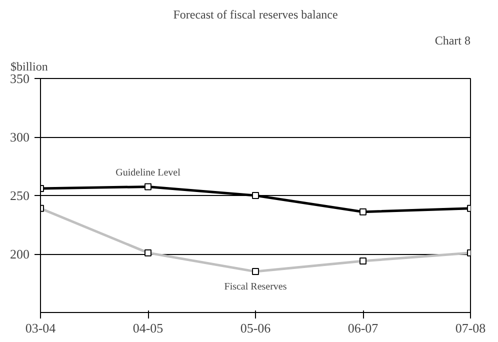 This screenshot has width=498, height=342. What do you see at coordinates (255, 15) in the screenshot?
I see `chart-title: Forecast of fiscal reserves balance` at bounding box center [255, 15].